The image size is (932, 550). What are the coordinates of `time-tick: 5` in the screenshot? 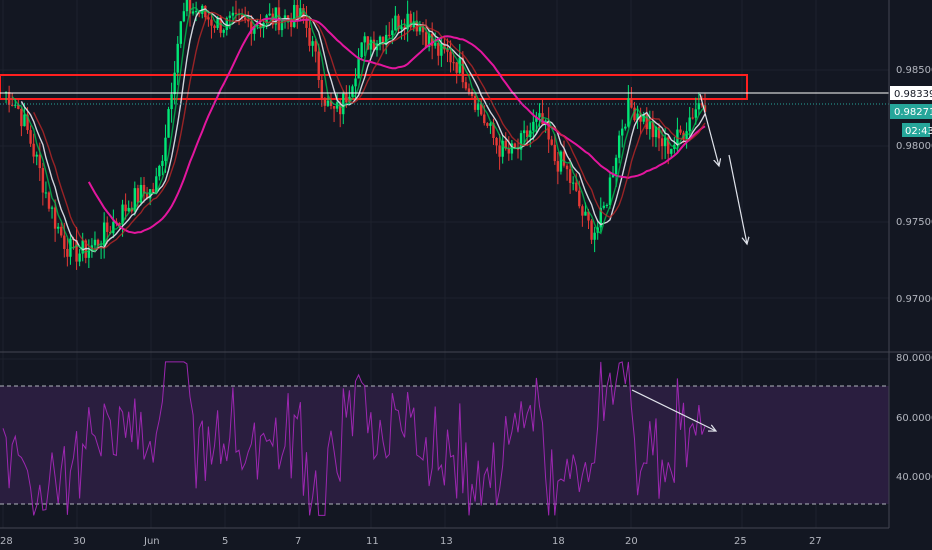 It's located at (225, 541).